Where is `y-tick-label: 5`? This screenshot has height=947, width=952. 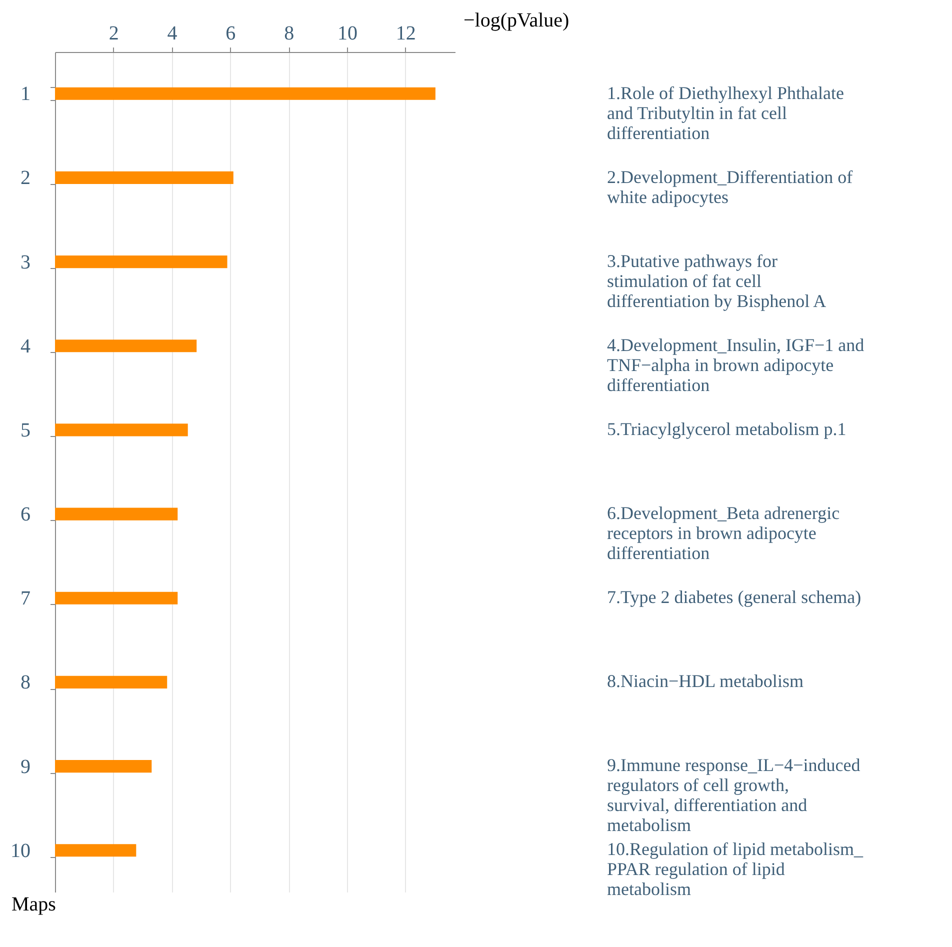 y-tick-label: 5 is located at coordinates (25, 430).